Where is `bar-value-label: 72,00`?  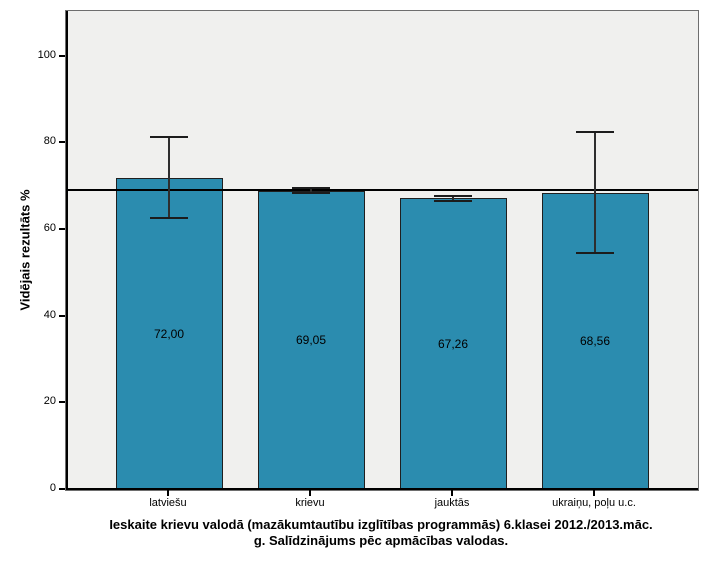
bar-value-label: 72,00 is located at coordinates (169, 333).